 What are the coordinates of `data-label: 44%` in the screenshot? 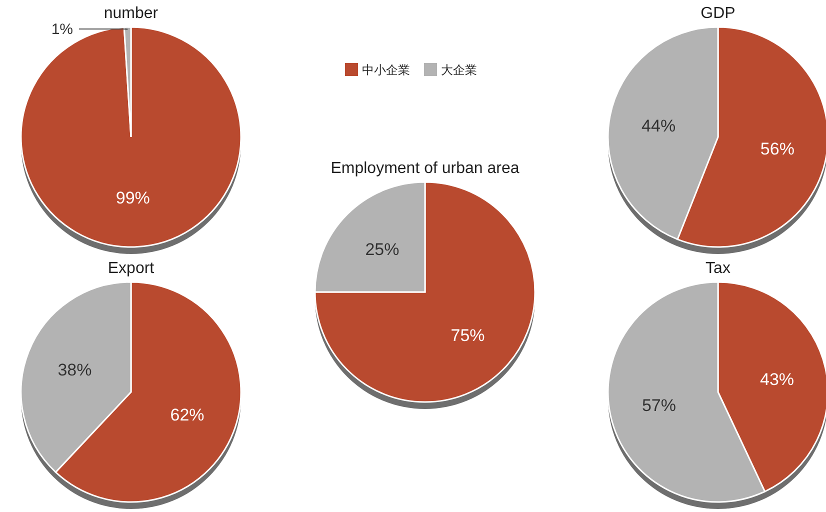 It's located at (659, 126).